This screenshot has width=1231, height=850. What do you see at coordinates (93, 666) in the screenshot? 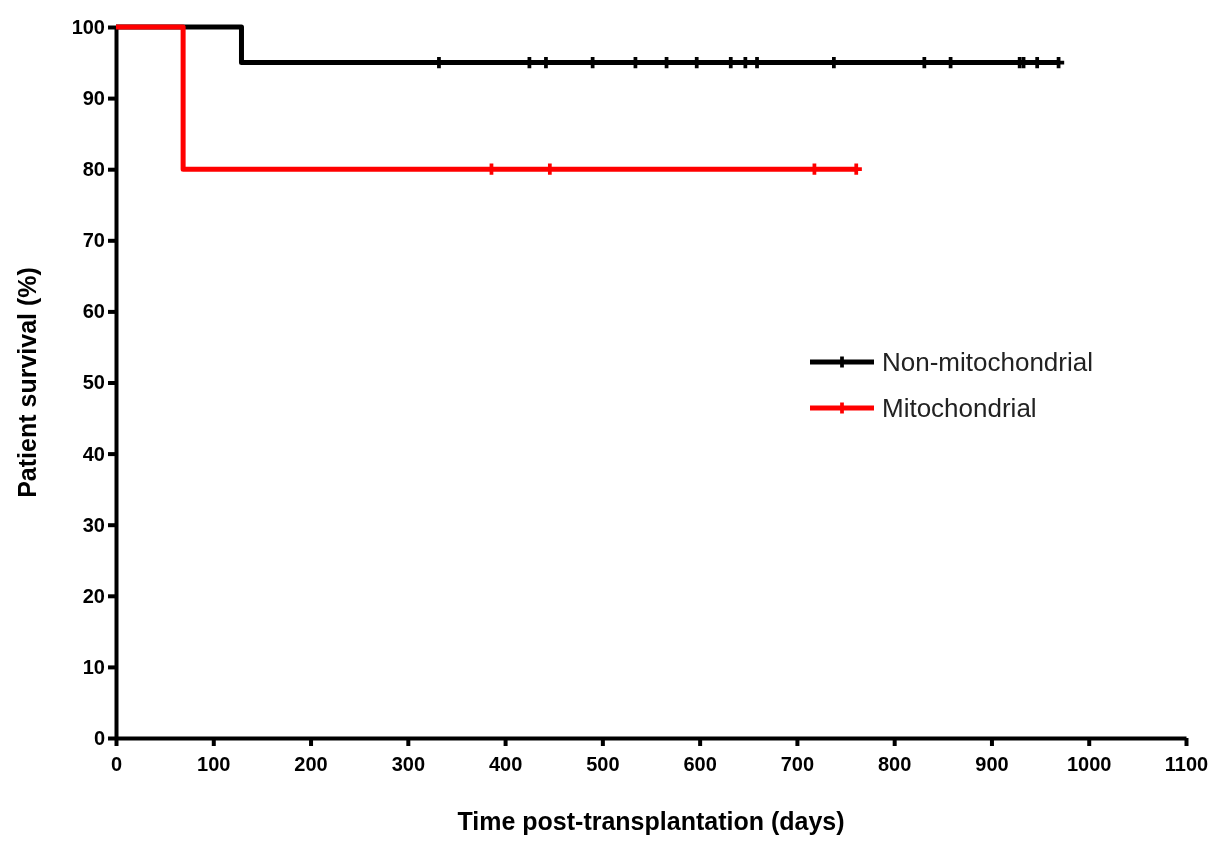
I see `y-tick-label: 10` at bounding box center [93, 666].